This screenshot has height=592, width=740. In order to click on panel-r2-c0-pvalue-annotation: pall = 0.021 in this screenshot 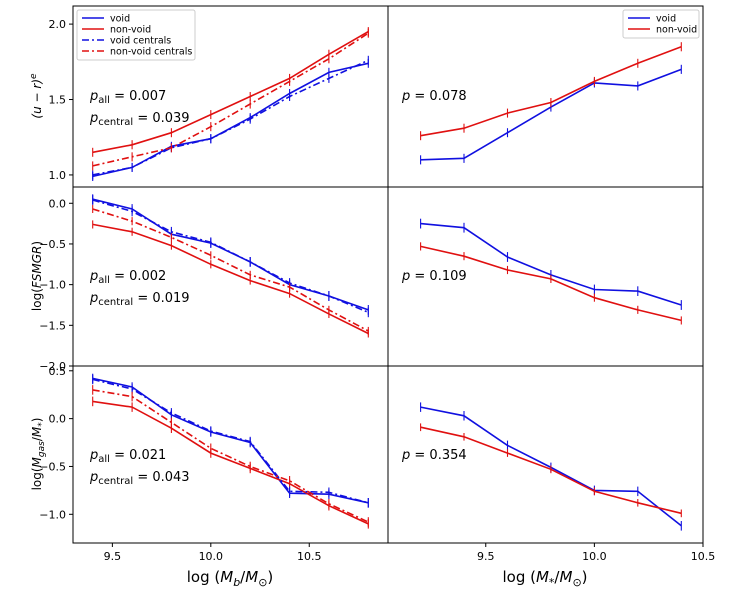, I will do `click(127, 456)`.